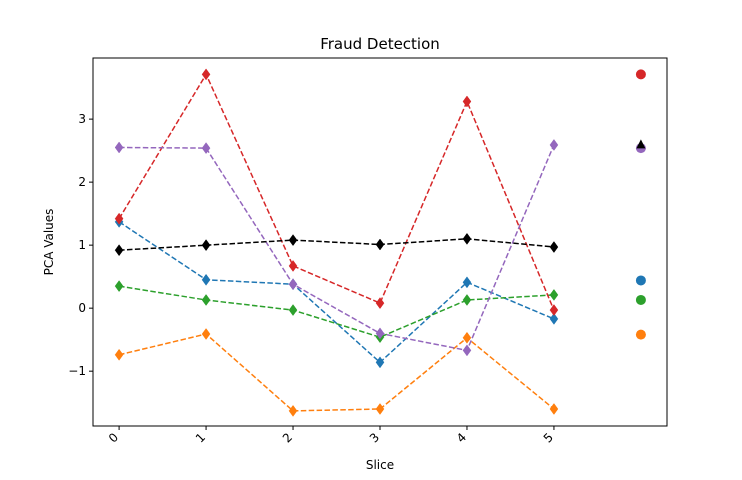  Describe the element at coordinates (640, 299) in the screenshot. I see `series-3-end-marker` at that location.